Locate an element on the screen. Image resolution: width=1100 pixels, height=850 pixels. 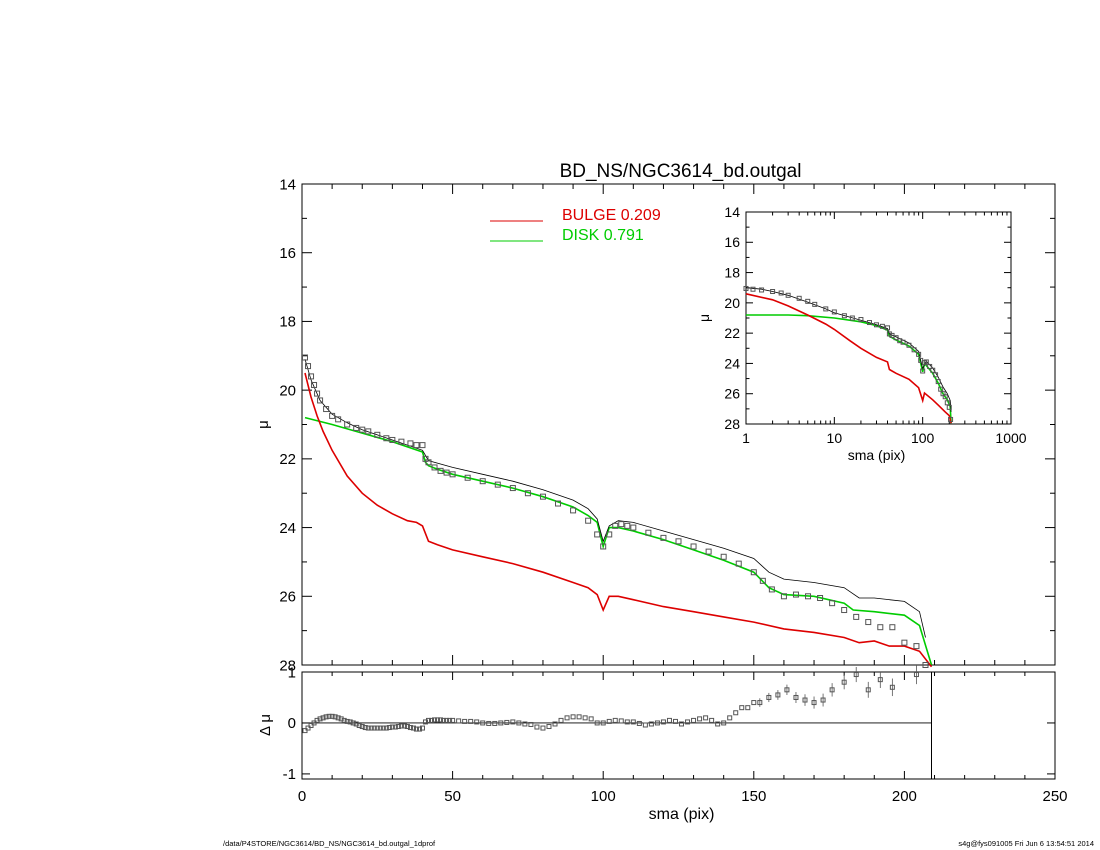
res-frame is located at coordinates (678, 725).